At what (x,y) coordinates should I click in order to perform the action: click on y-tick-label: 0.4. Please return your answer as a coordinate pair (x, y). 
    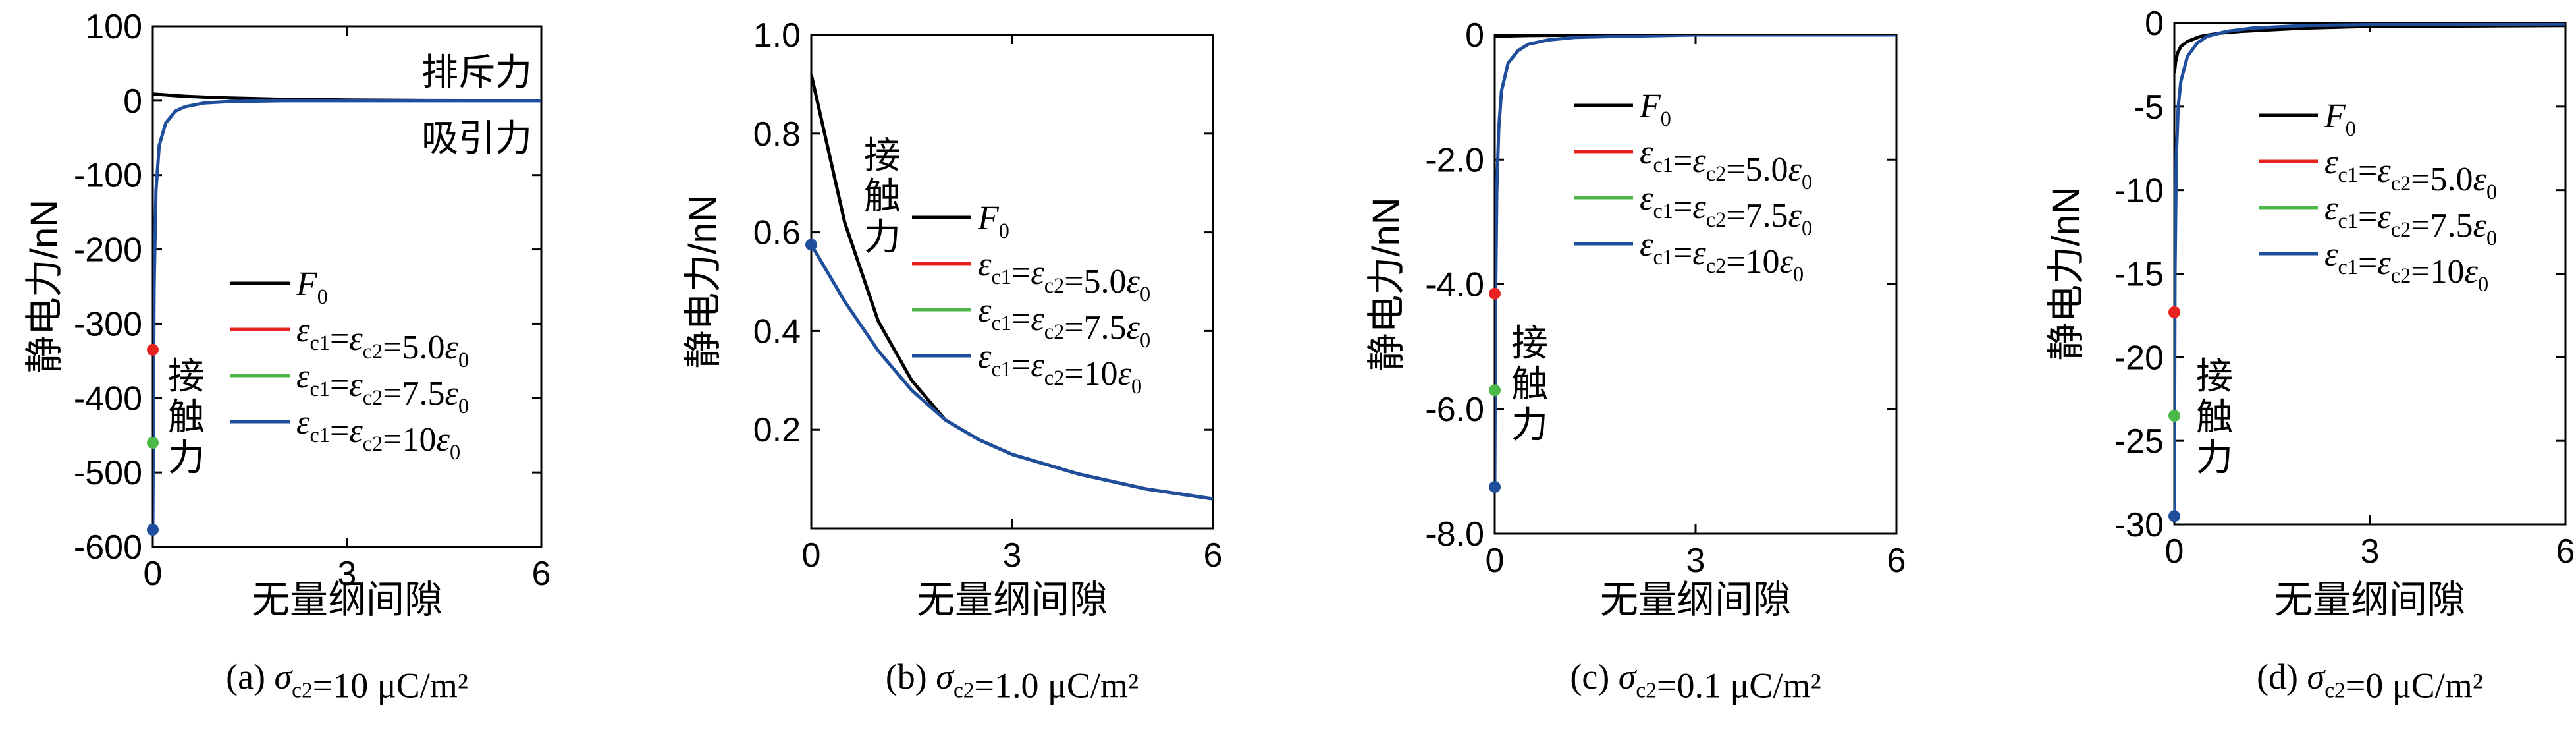
    Looking at the image, I should click on (777, 331).